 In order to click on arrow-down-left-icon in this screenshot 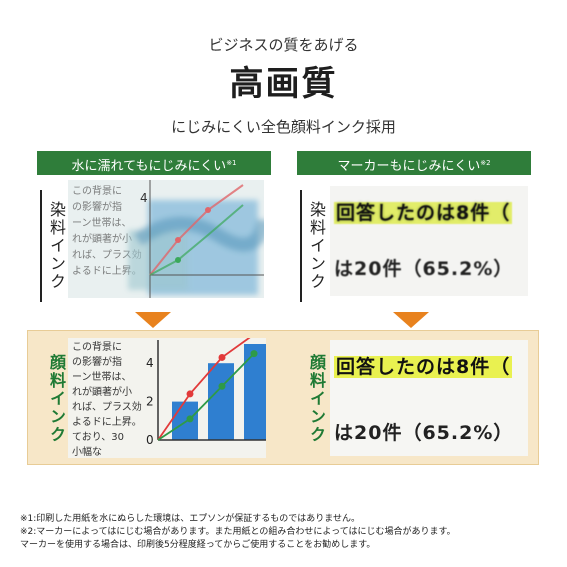, I will do `click(153, 320)`.